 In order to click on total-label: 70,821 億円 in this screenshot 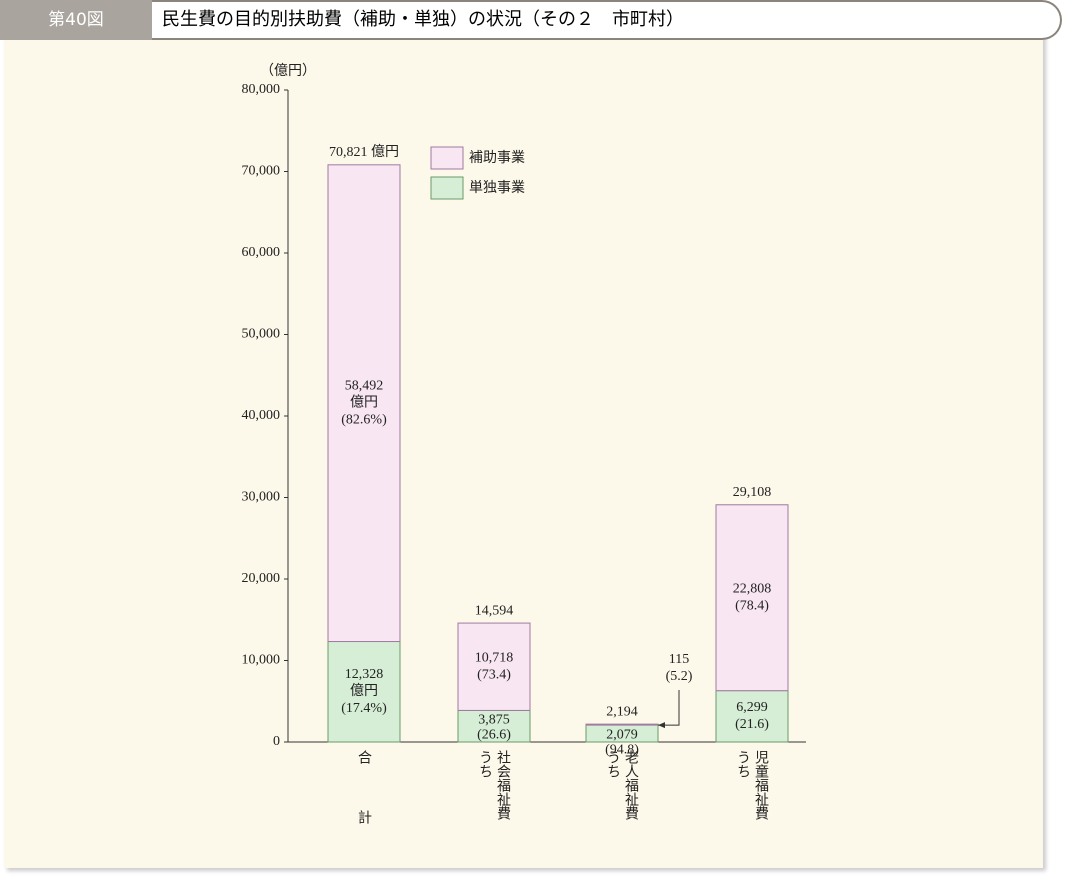, I will do `click(364, 152)`.